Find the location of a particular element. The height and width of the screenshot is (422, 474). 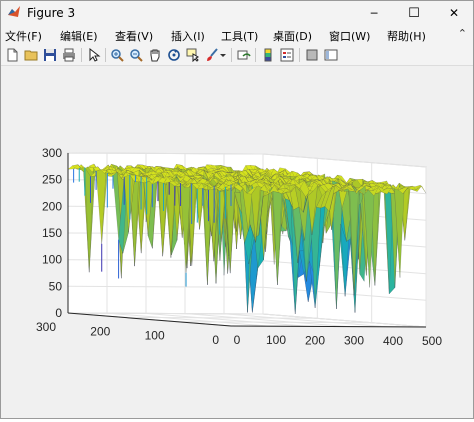

colorbar-icon is located at coordinates (268, 55).